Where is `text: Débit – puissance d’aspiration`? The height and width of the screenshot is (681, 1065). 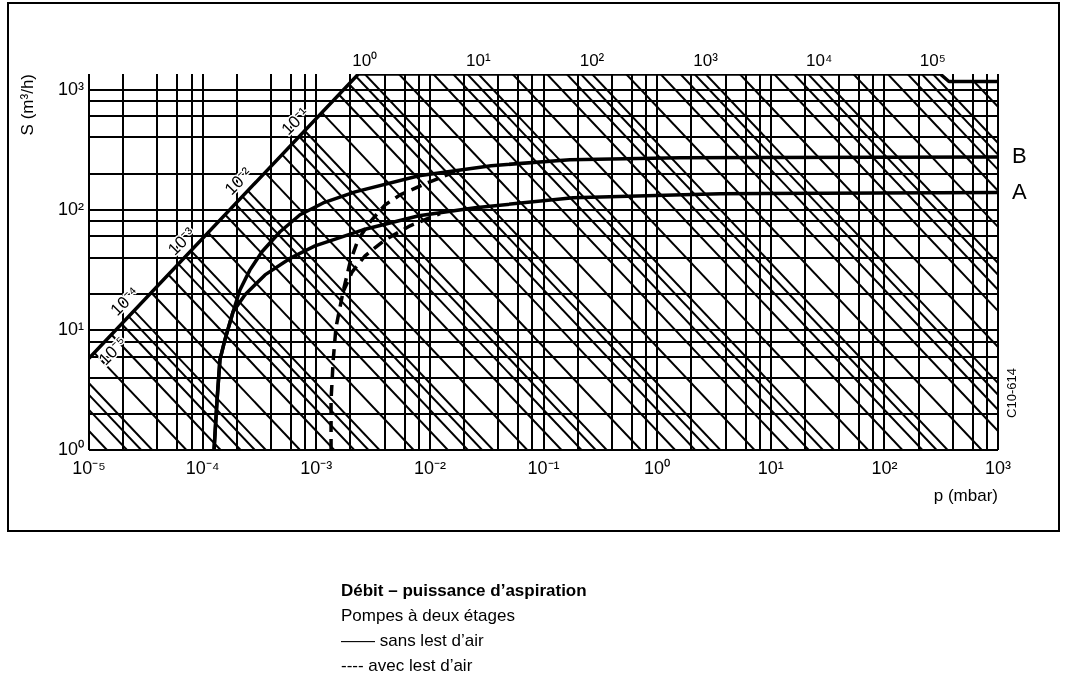 text: Débit – puissance d’aspiration is located at coordinates (464, 591).